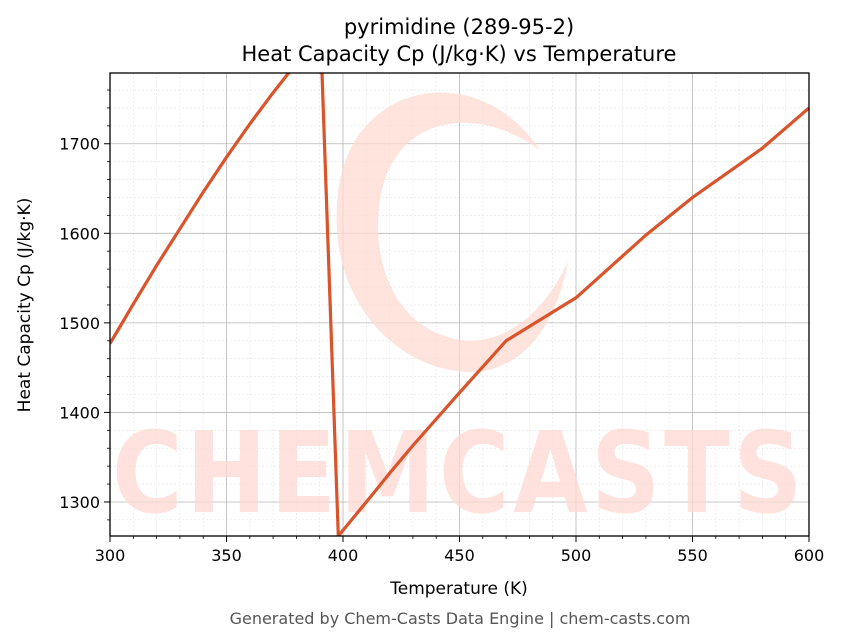 Image resolution: width=843 pixels, height=644 pixels. Describe the element at coordinates (84, 305) in the screenshot. I see `y-axis-ticks: 1300 1400 1500 1600 1700` at that location.